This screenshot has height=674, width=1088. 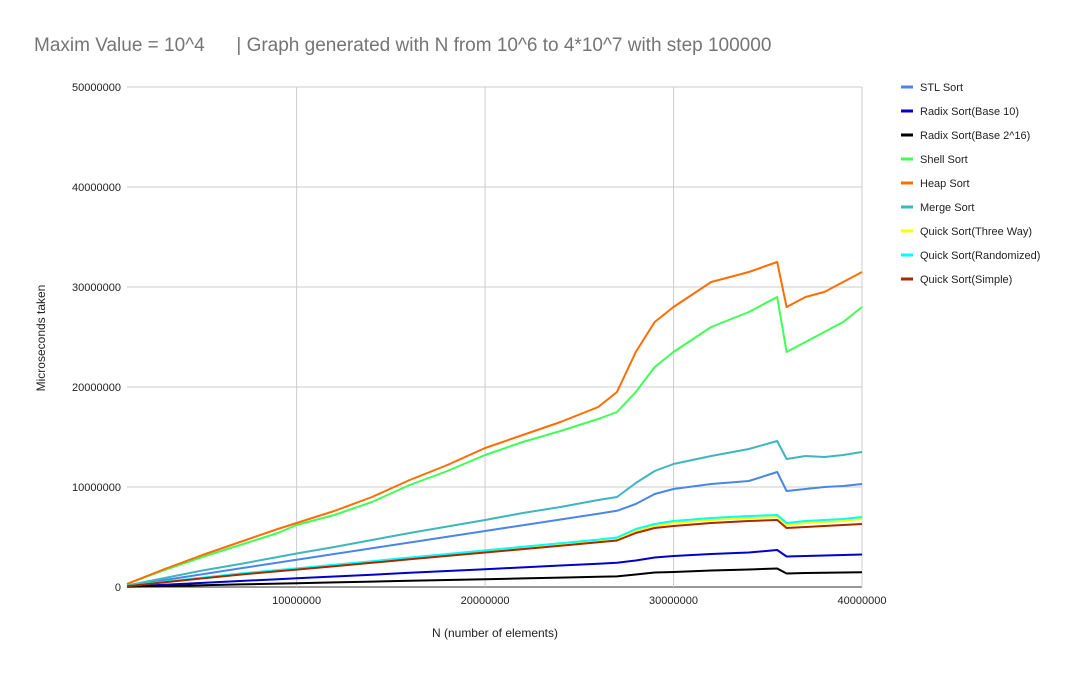 What do you see at coordinates (947, 208) in the screenshot?
I see `legend-label: Merge Sort` at bounding box center [947, 208].